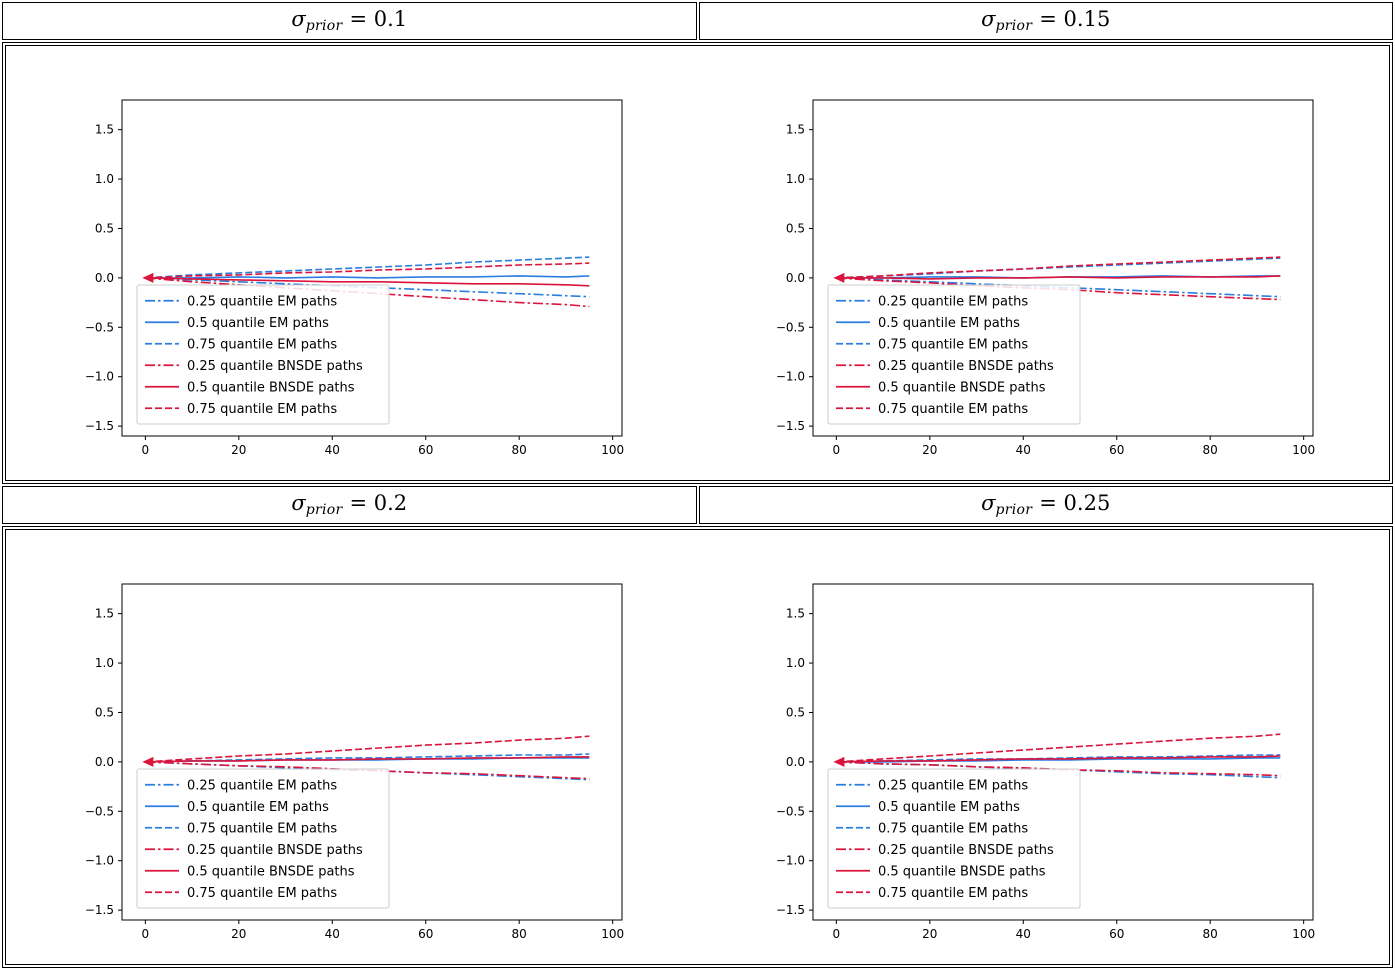 This screenshot has height=972, width=1395. What do you see at coordinates (1075, 19) in the screenshot?
I see `title-value: = 0.15` at bounding box center [1075, 19].